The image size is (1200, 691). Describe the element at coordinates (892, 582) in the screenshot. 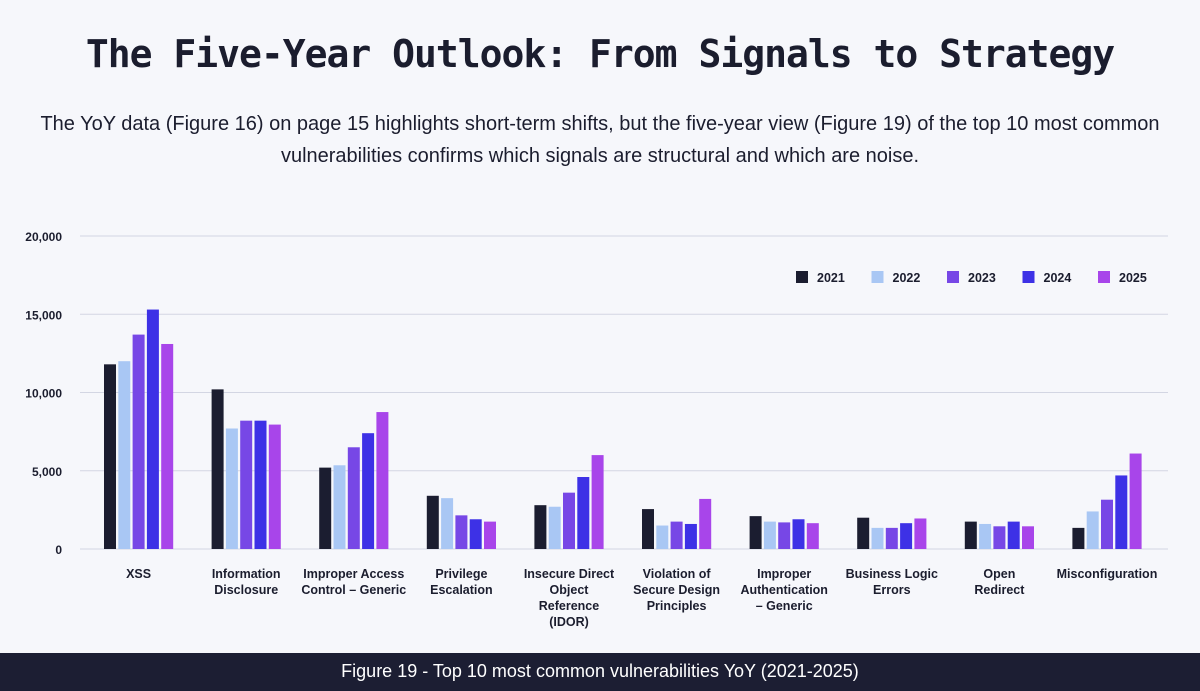

I see `x-tick-label: Business Logic Errors` at that location.